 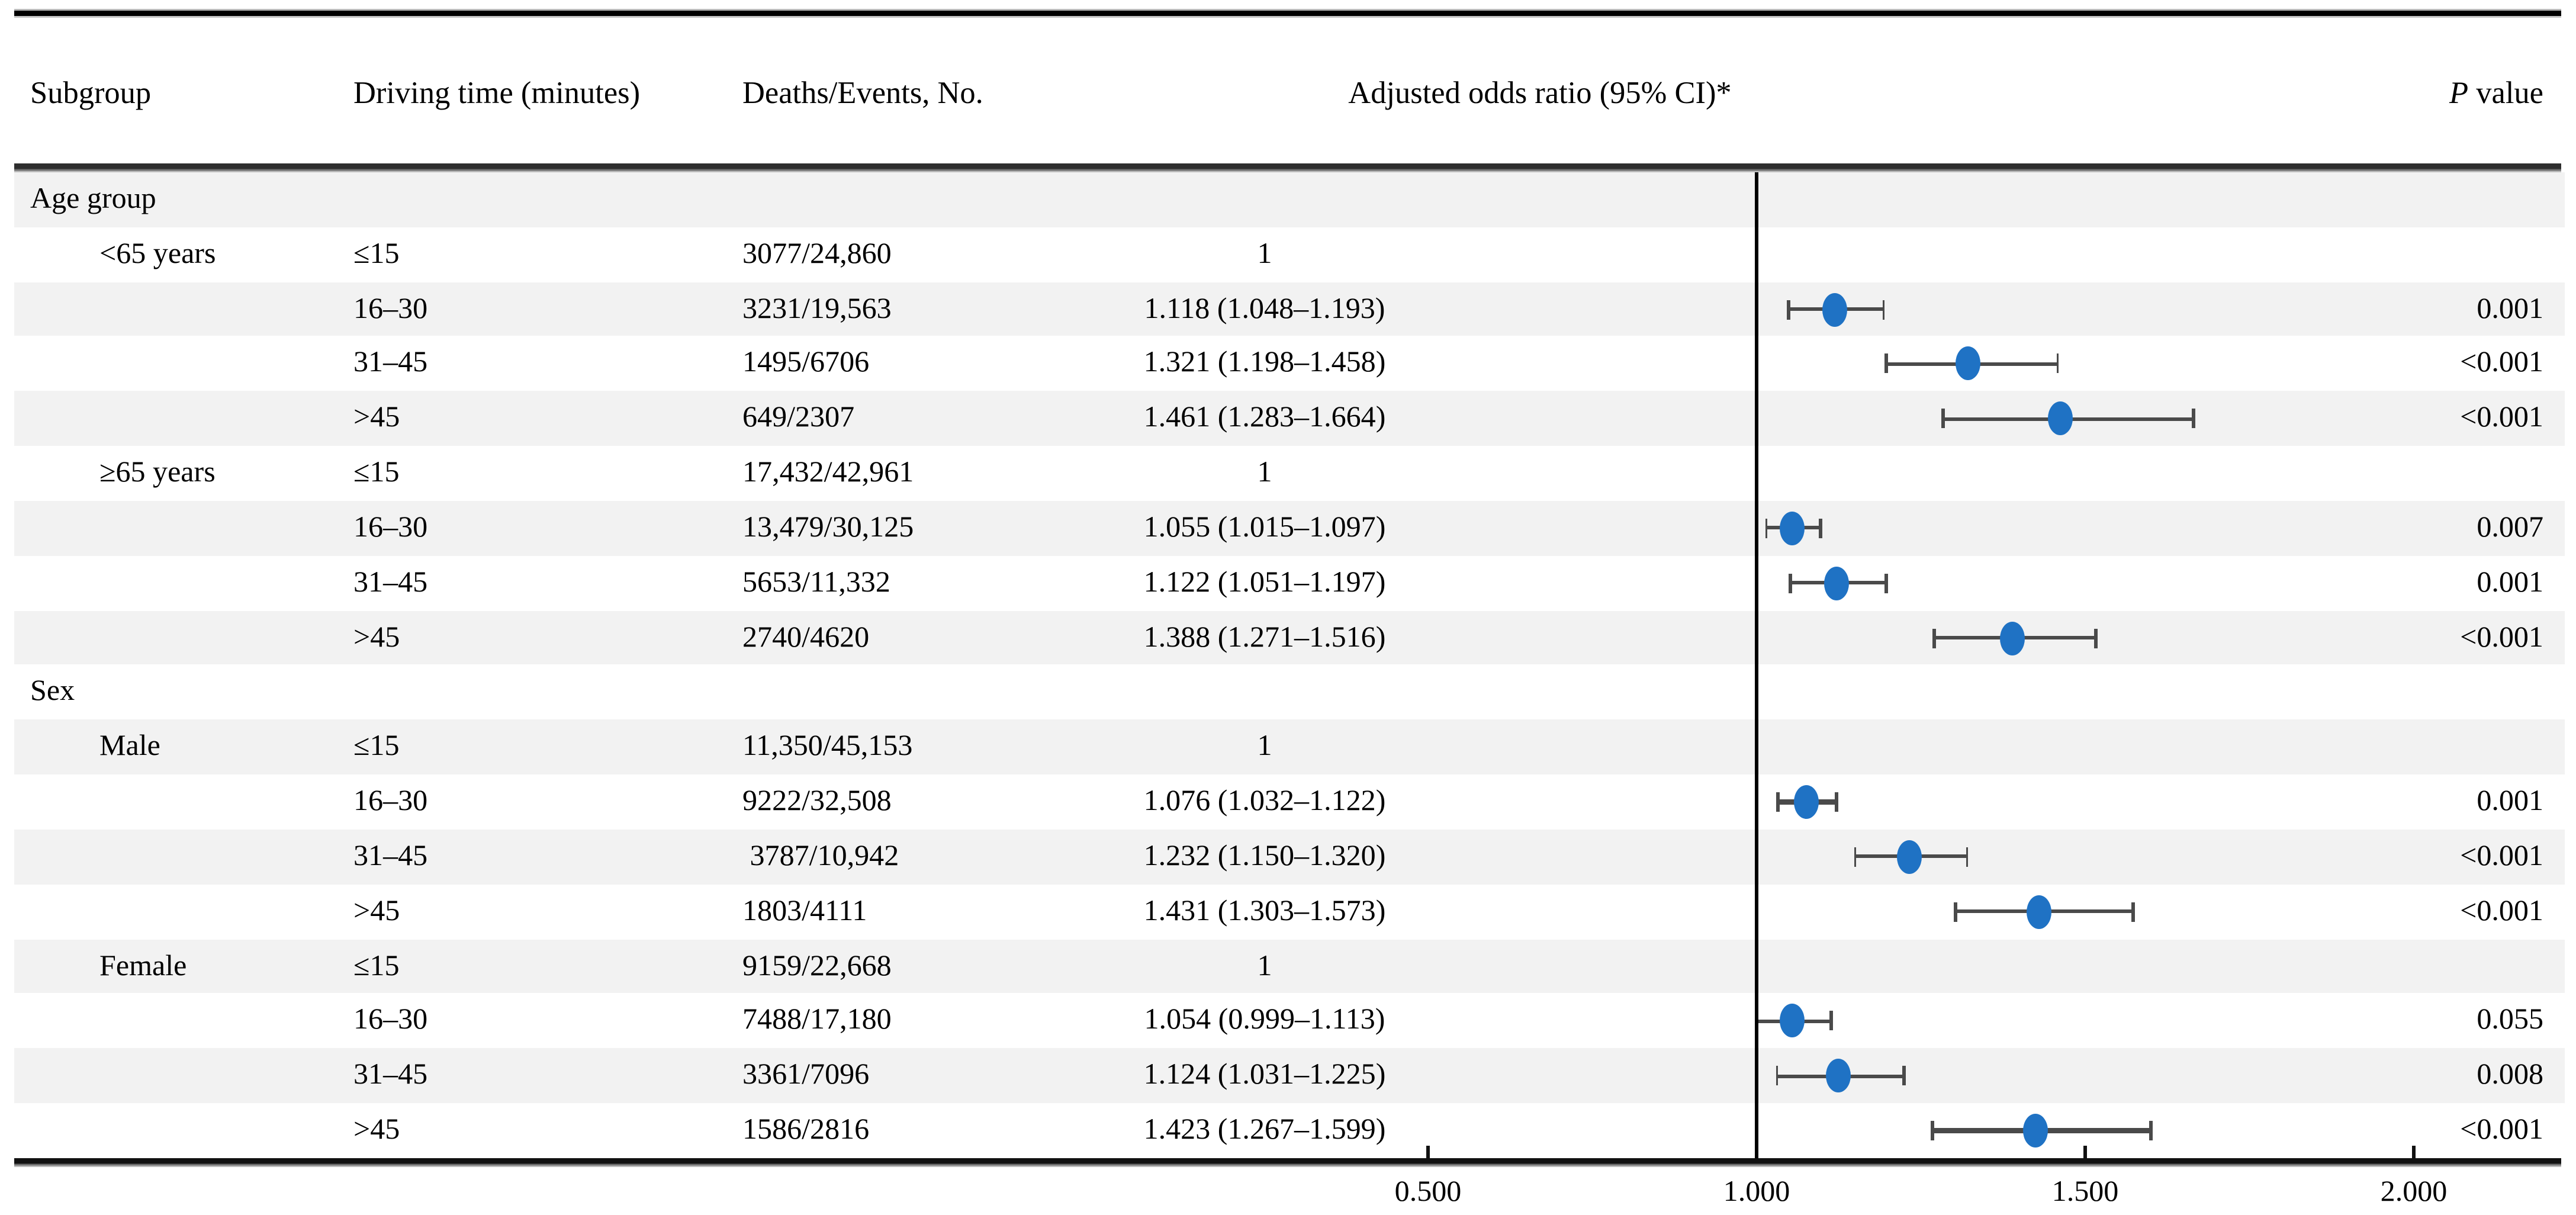 What do you see at coordinates (2510, 1019) in the screenshot?
I see `p-value-cell: 0.055` at bounding box center [2510, 1019].